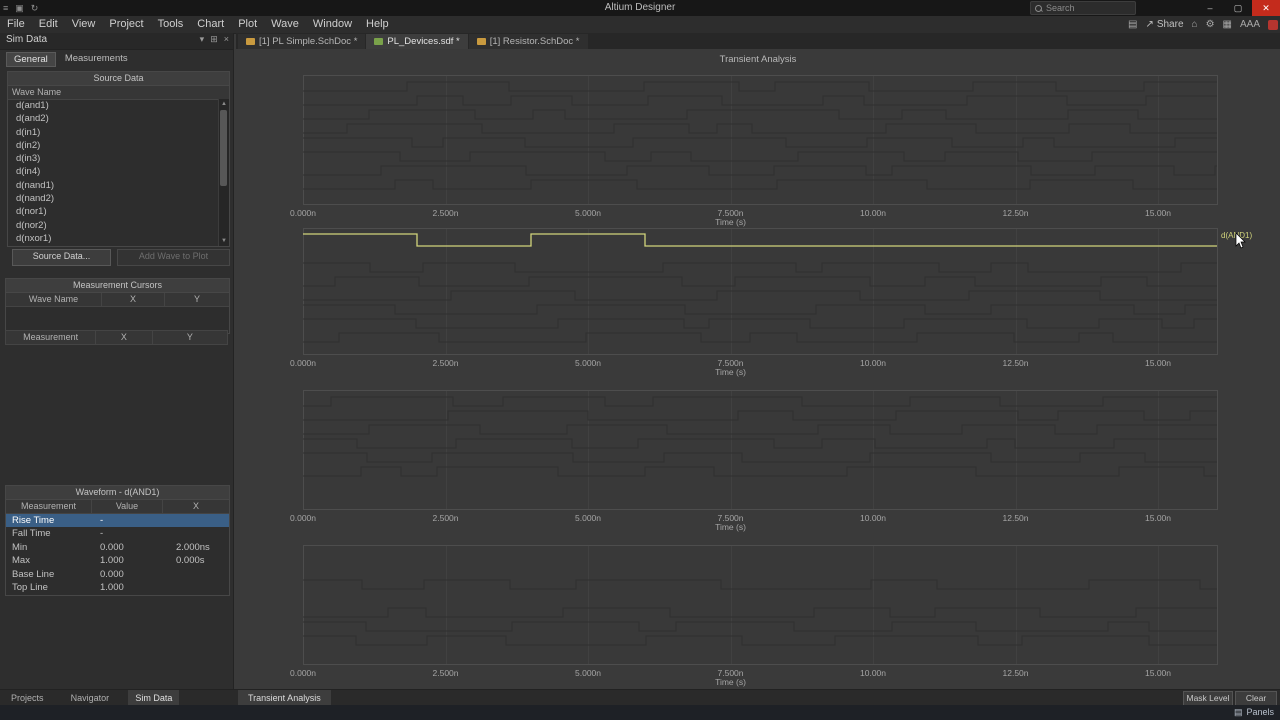 The image size is (1280, 720). Describe the element at coordinates (873, 363) in the screenshot. I see `x-tick-label: 10.00n` at that location.